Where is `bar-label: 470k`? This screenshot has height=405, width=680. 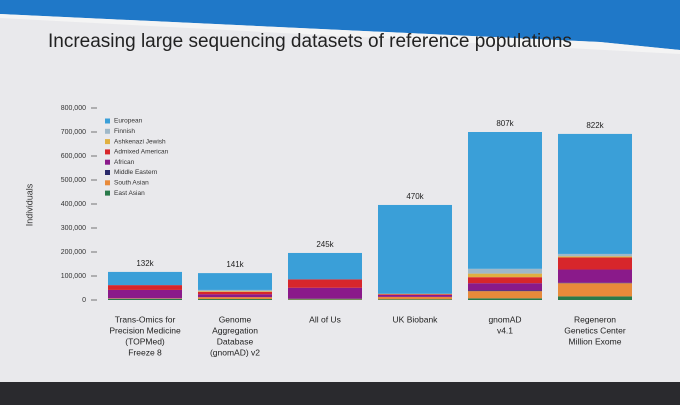
bar-label: 470k is located at coordinates (415, 196).